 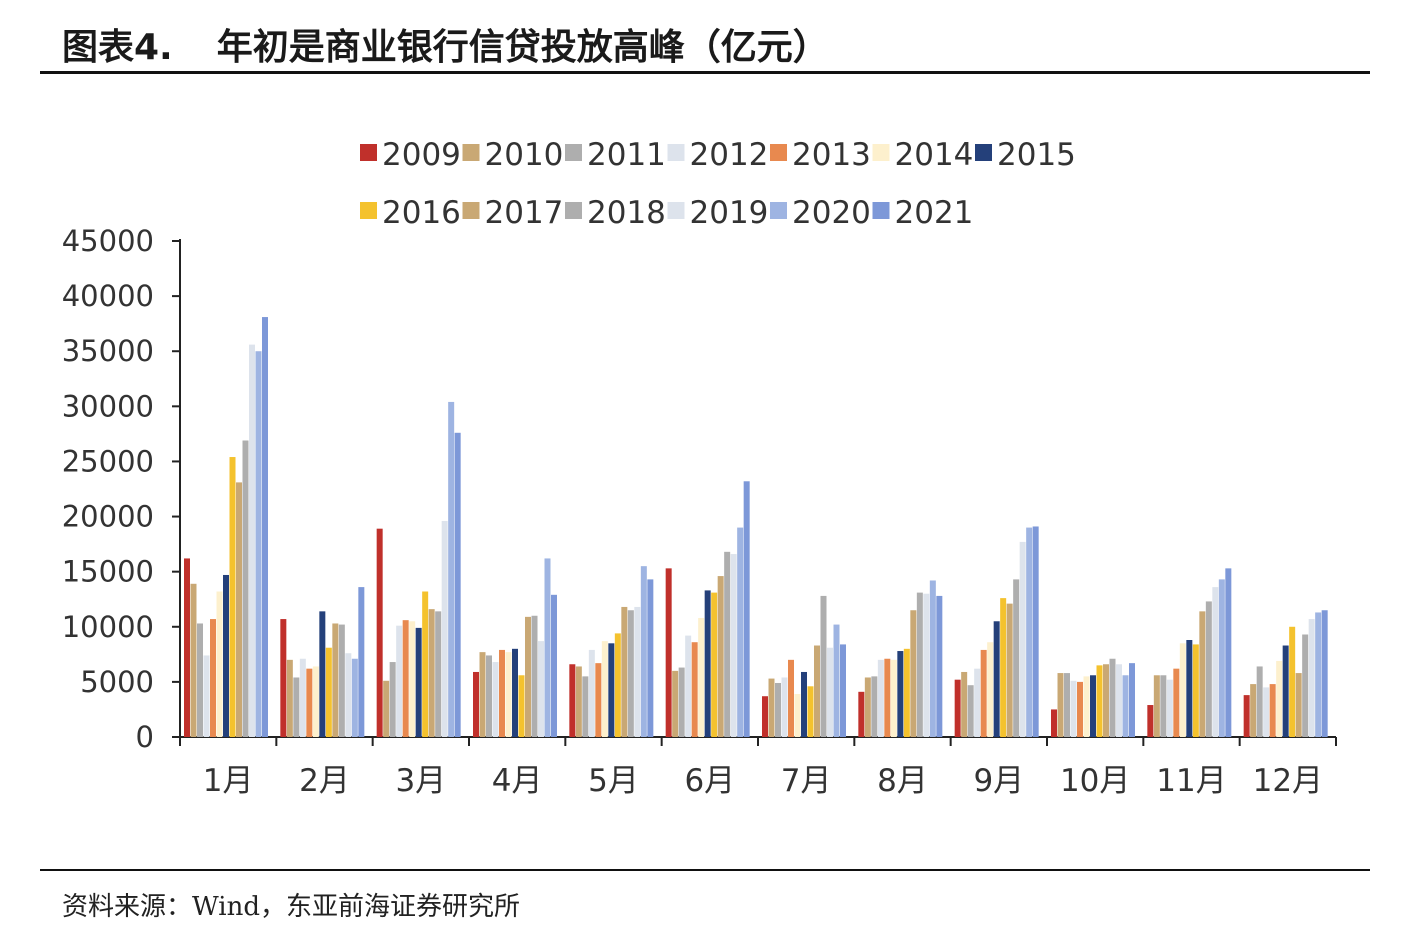 I want to click on y-tick-label-30000: 30000, so click(x=108, y=406).